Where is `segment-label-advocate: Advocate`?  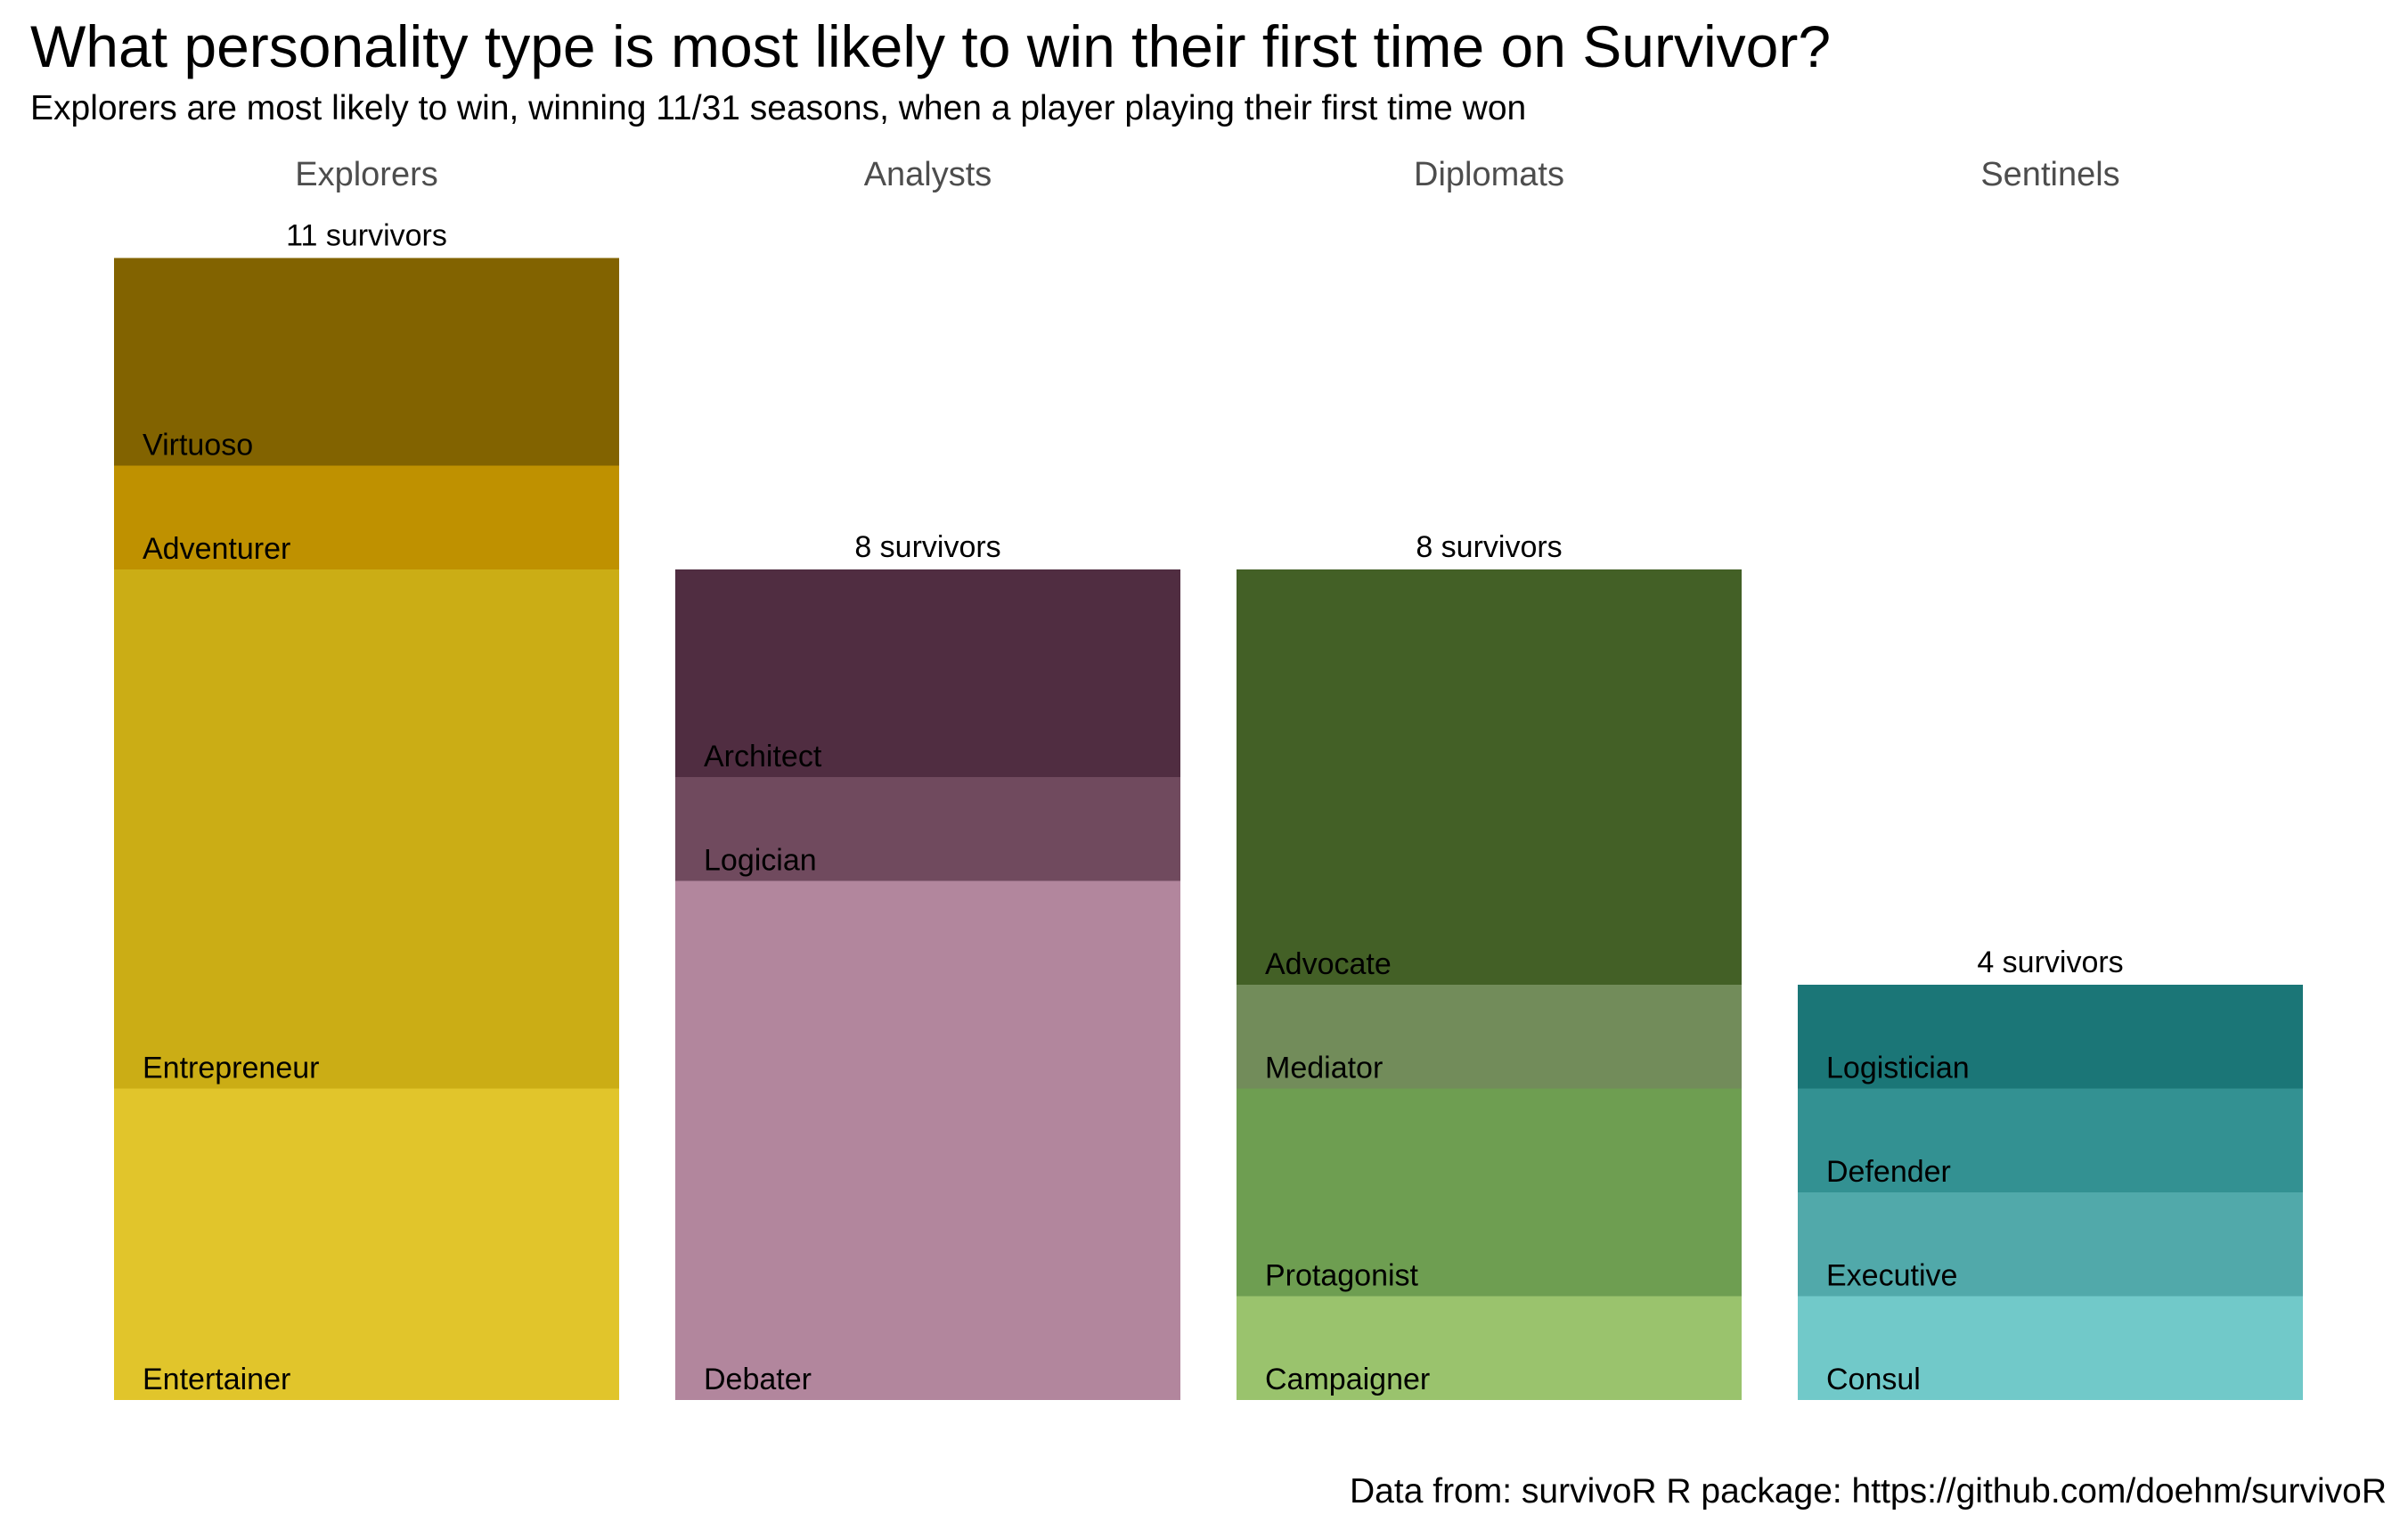
segment-label-advocate: Advocate is located at coordinates (1328, 964).